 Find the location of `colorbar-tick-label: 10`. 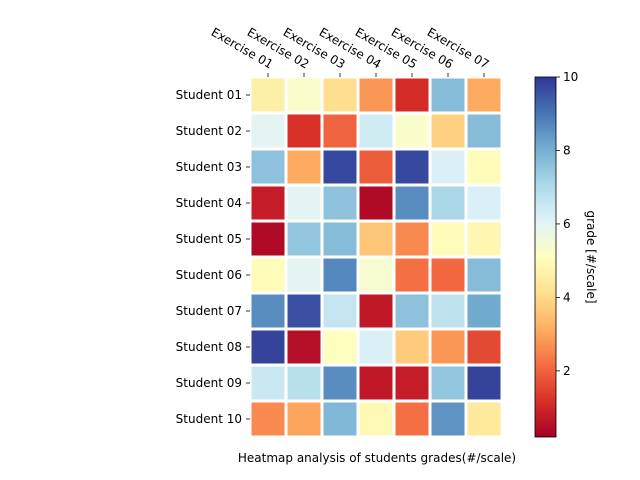

colorbar-tick-label: 10 is located at coordinates (570, 77).